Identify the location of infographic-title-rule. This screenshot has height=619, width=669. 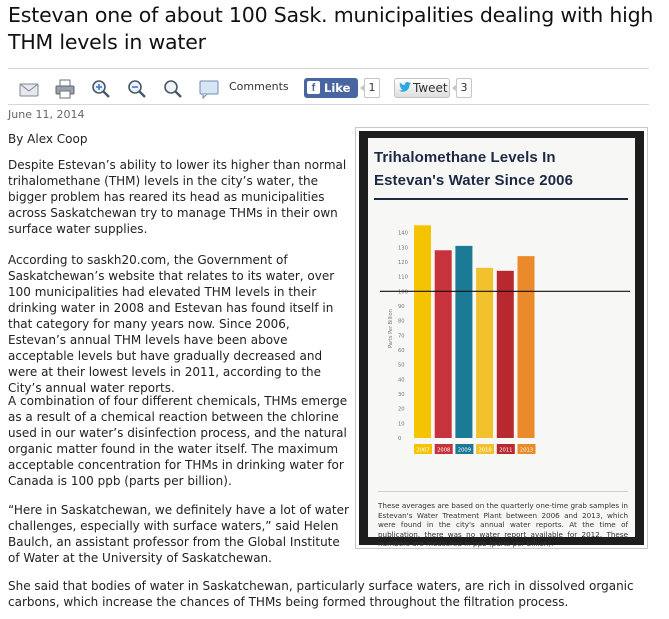
(501, 199).